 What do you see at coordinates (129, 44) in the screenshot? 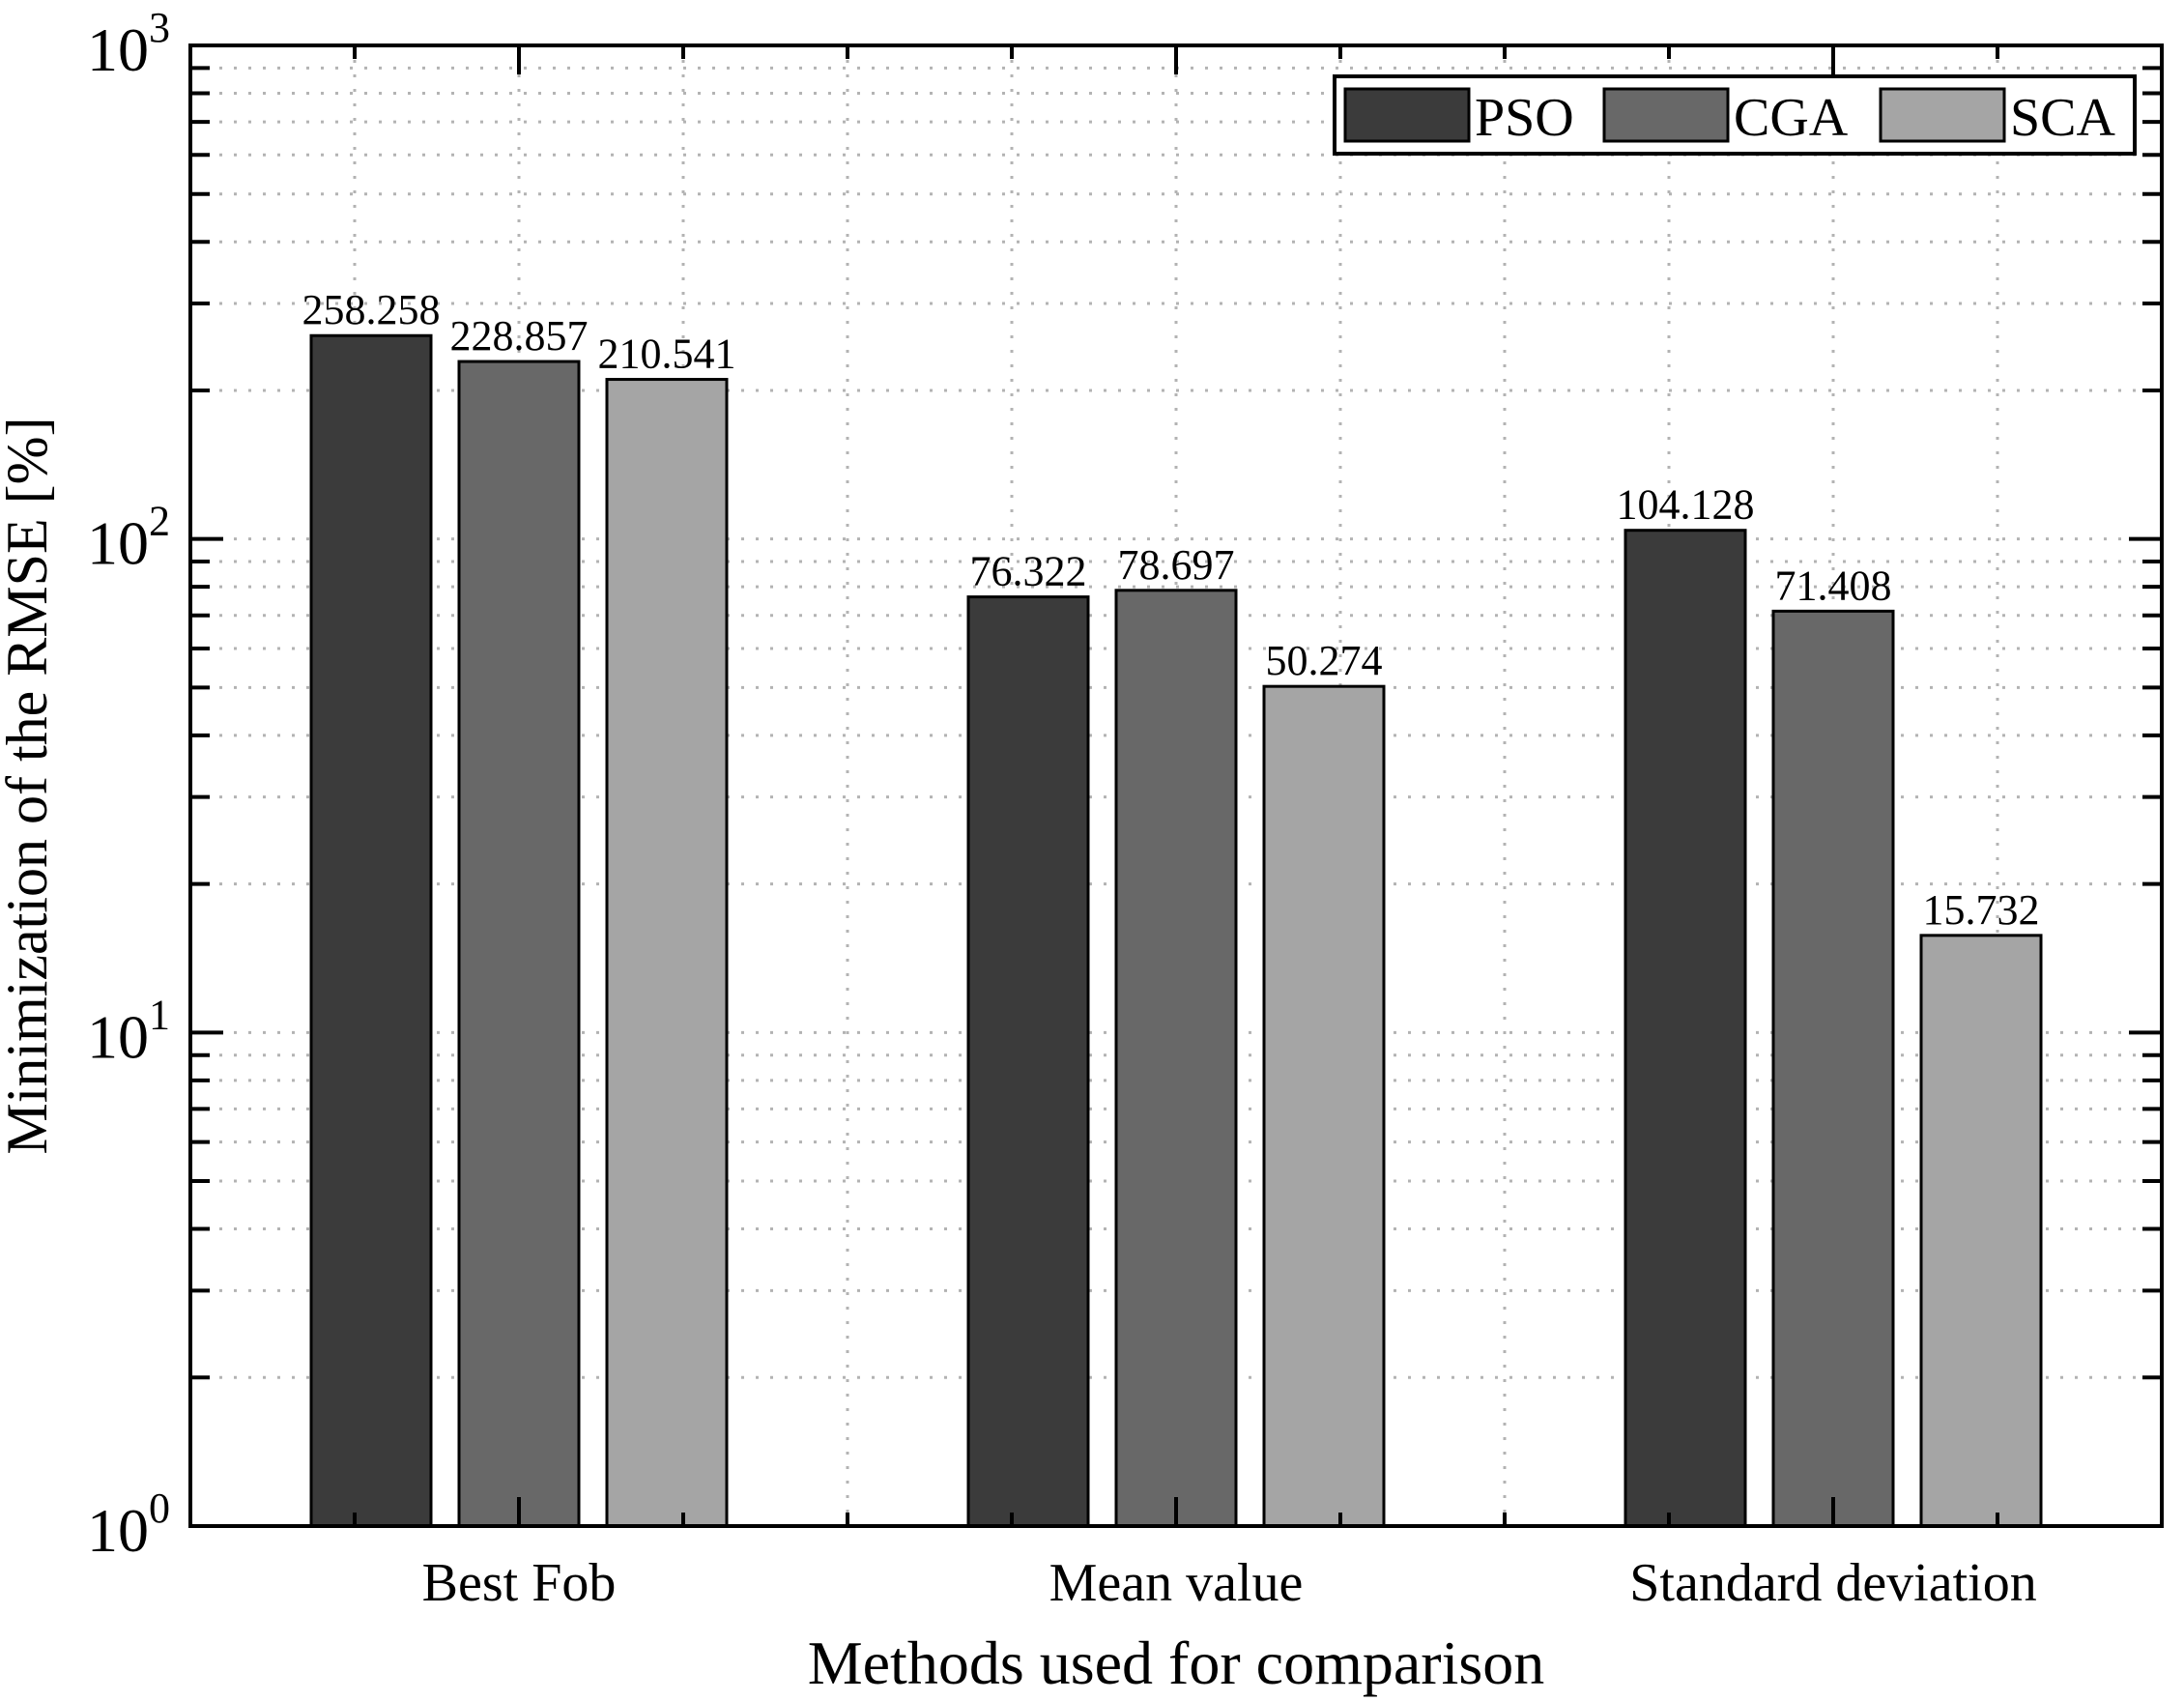
I see `y-tick-label: 10³` at bounding box center [129, 44].